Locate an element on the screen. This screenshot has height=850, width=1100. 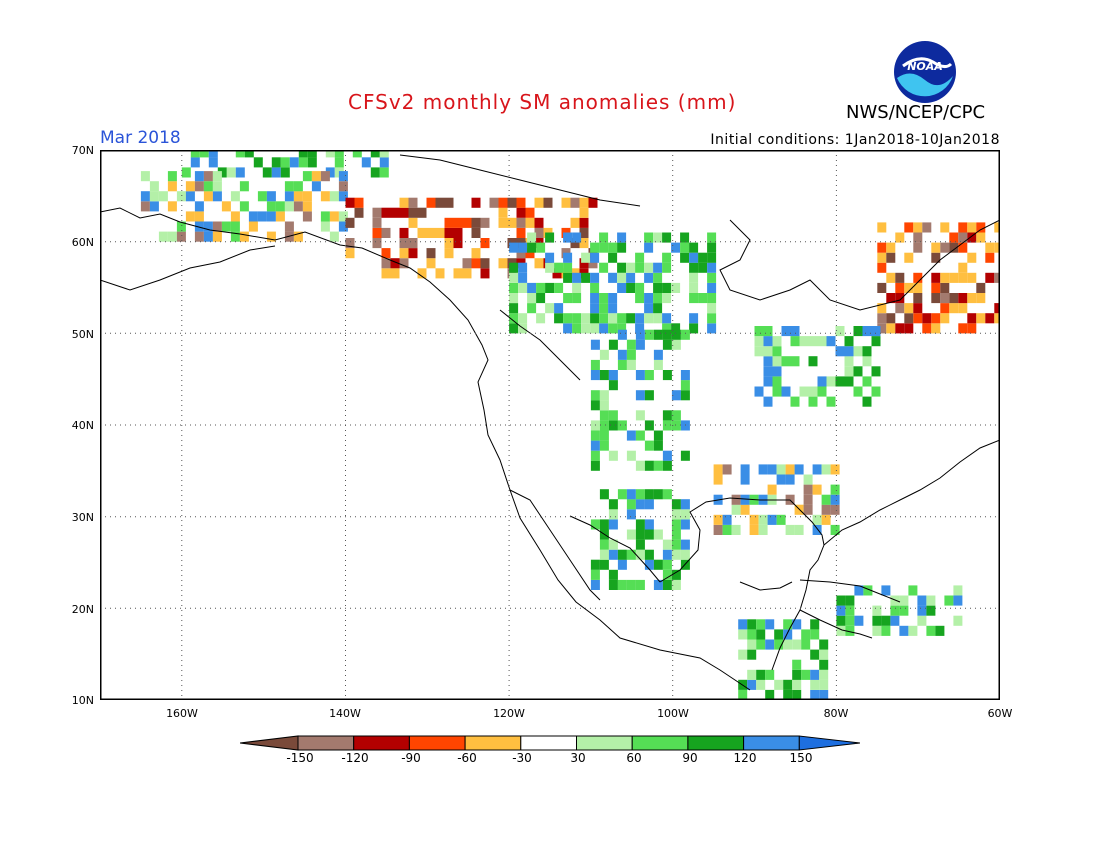
lon-label-100w: 100W is located at coordinates (673, 713).